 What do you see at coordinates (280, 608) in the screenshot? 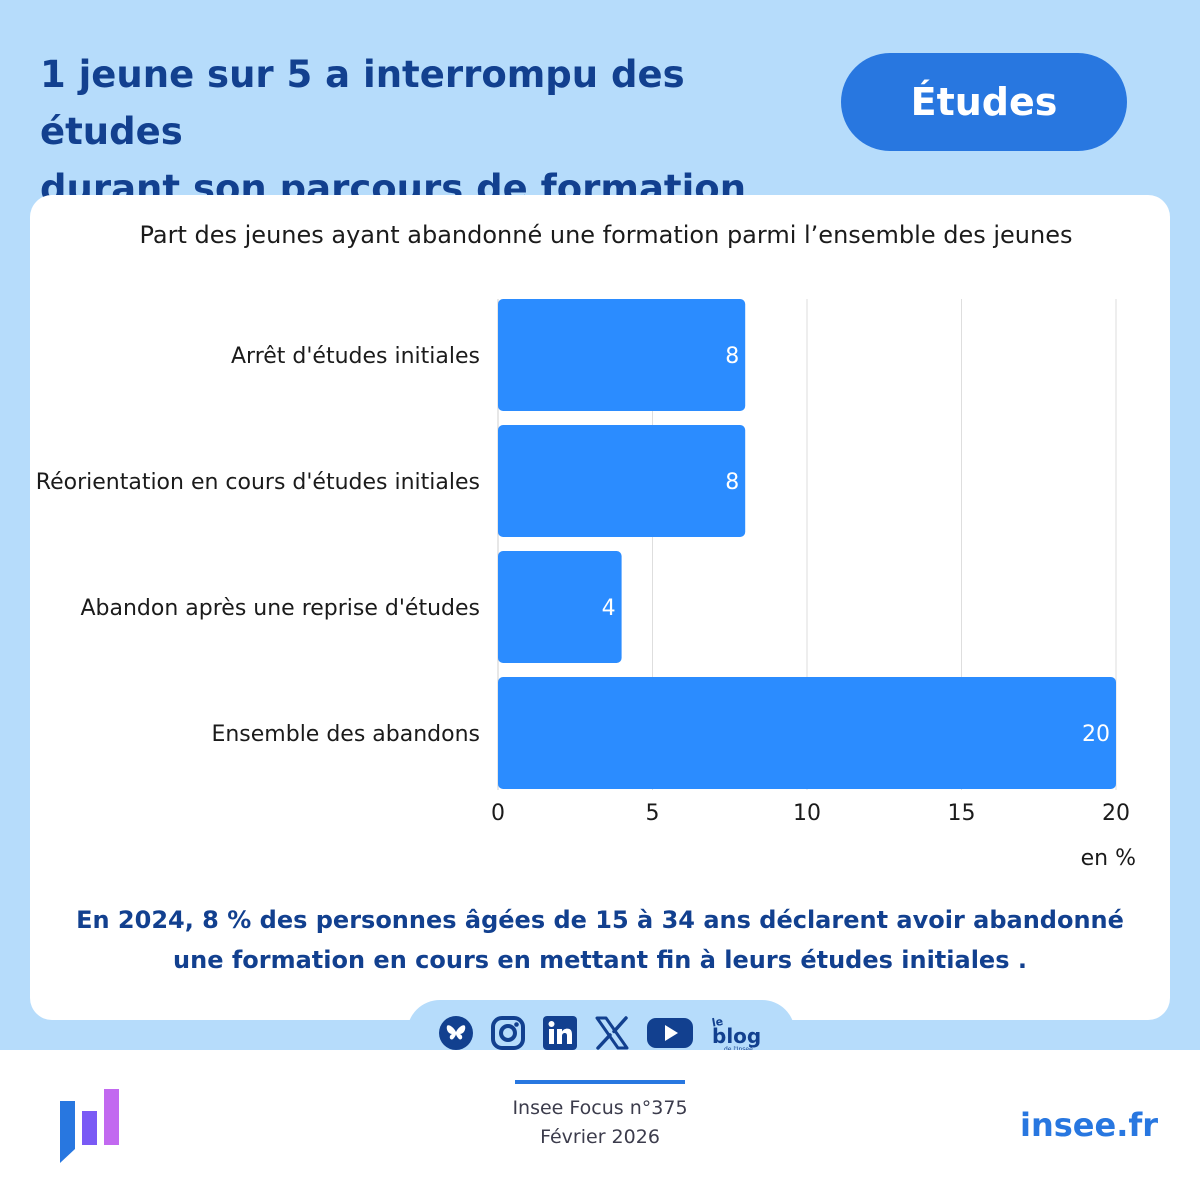
I see `category-label: Abandon après une reprise d'études` at bounding box center [280, 608].